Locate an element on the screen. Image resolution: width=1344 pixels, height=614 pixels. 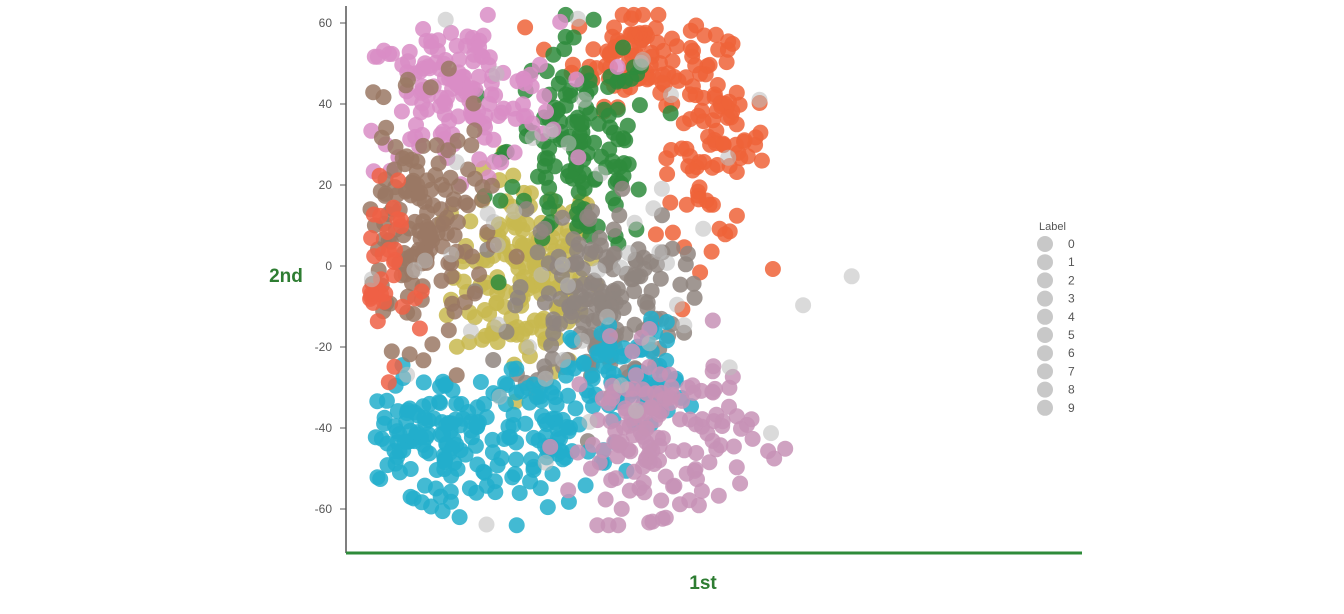
legend-label: 9 is located at coordinates (1071, 408).